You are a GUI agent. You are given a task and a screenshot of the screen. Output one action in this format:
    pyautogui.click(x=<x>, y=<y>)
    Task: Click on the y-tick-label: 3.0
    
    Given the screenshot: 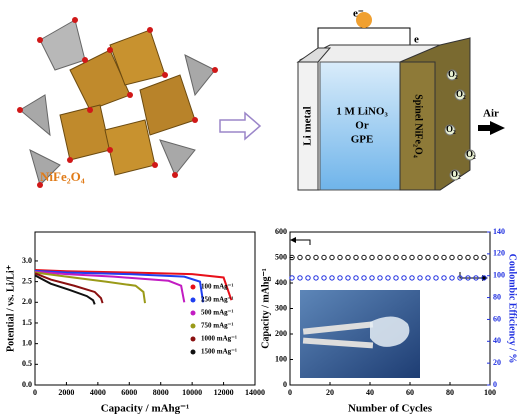 What is the action you would take?
    pyautogui.click(x=27, y=260)
    